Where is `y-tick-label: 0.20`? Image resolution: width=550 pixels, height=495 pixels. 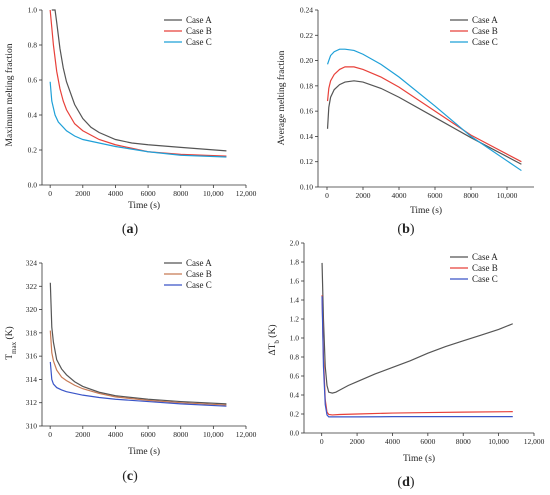
y-tick-label: 0.20 is located at coordinates (306, 60).